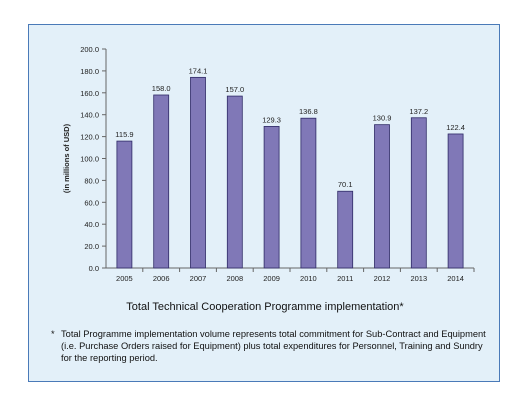 The image size is (532, 415). I want to click on data-label: 136.8, so click(308, 111).